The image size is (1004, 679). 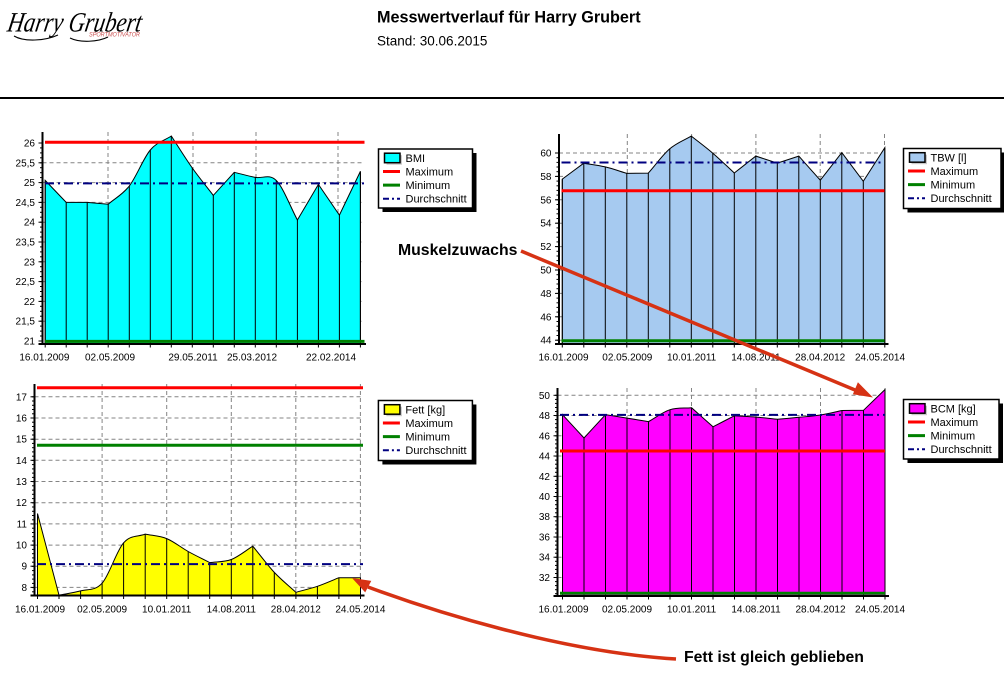 What do you see at coordinates (22, 546) in the screenshot?
I see `svg-text: 10` at bounding box center [22, 546].